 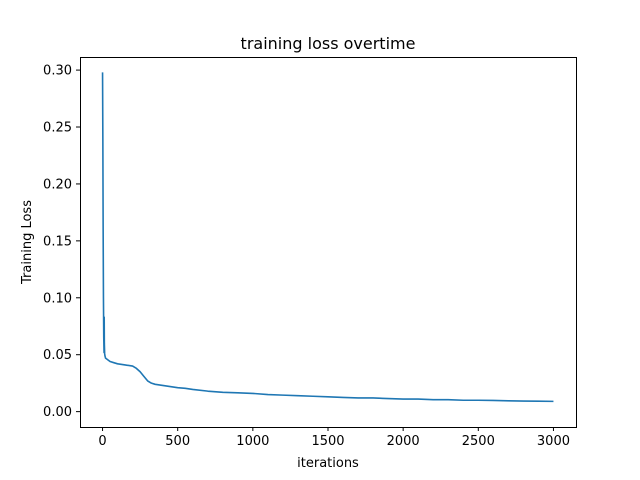 What do you see at coordinates (27, 242) in the screenshot?
I see `y-axis-title: Training Loss` at bounding box center [27, 242].